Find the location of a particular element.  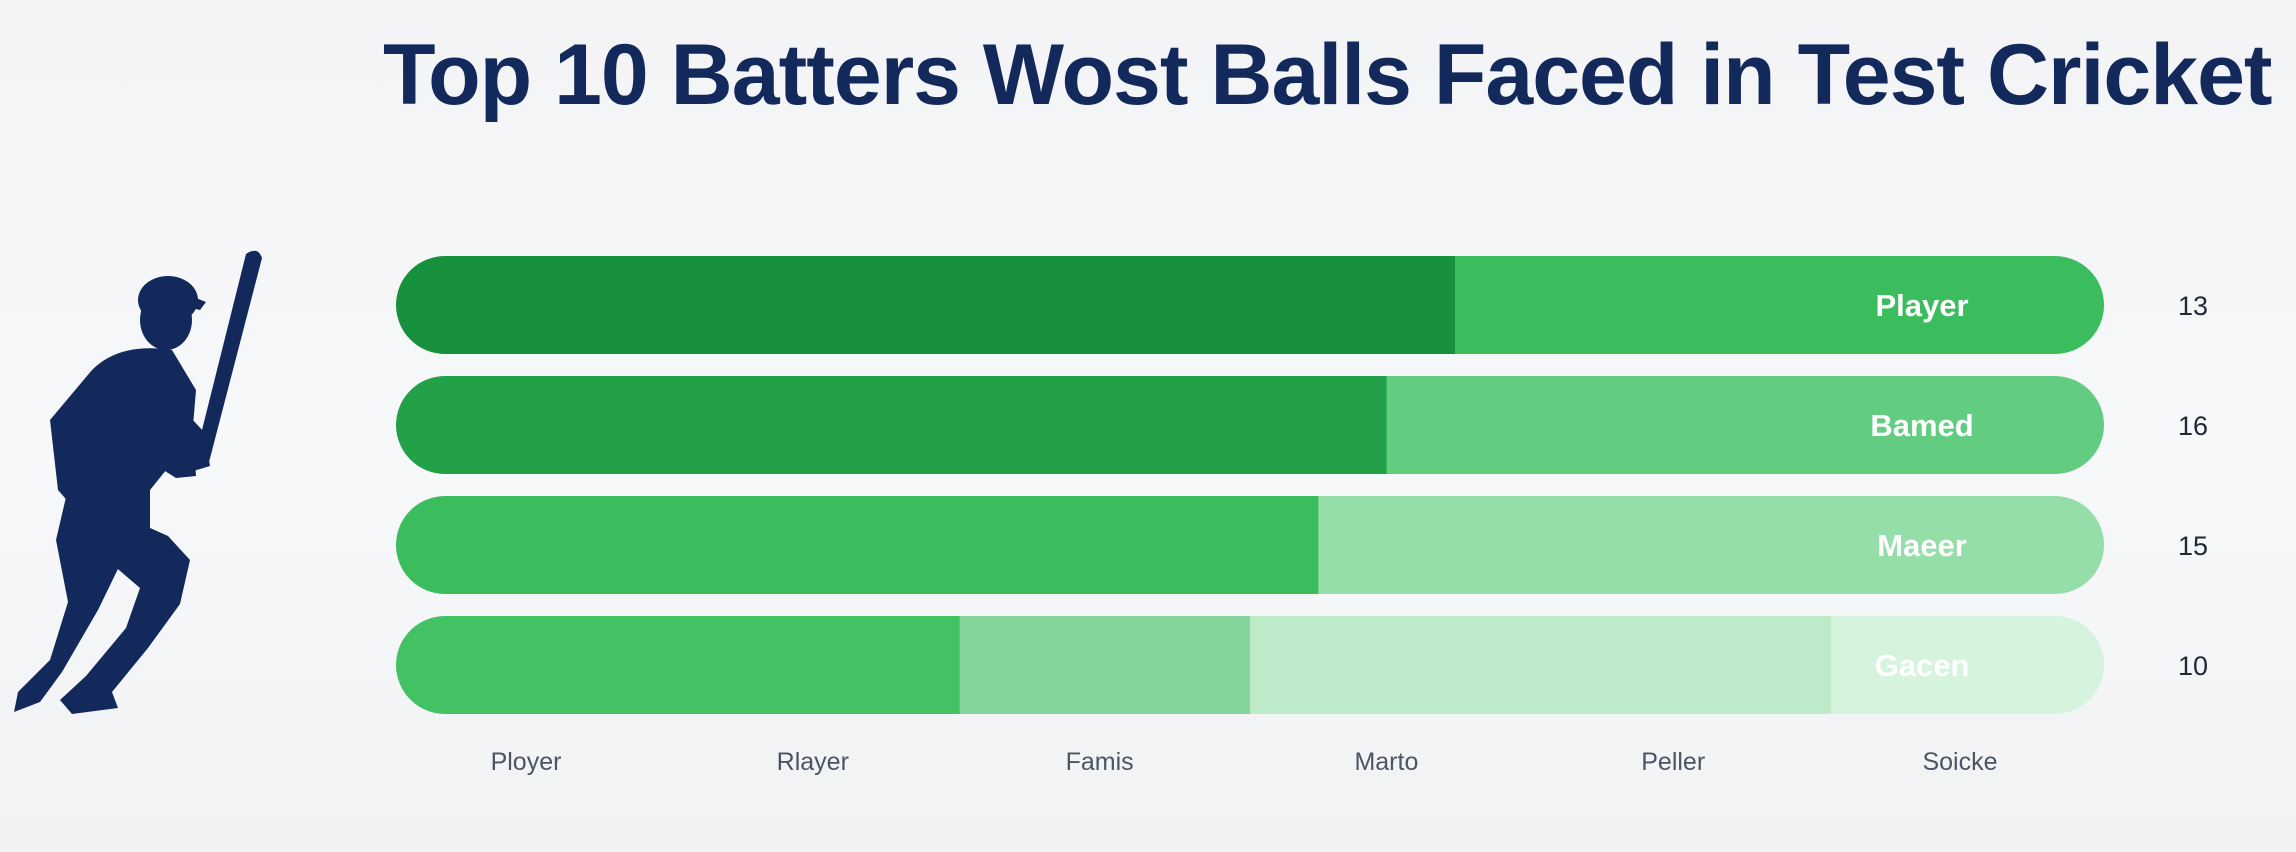

value-label: 16 is located at coordinates (2193, 426).